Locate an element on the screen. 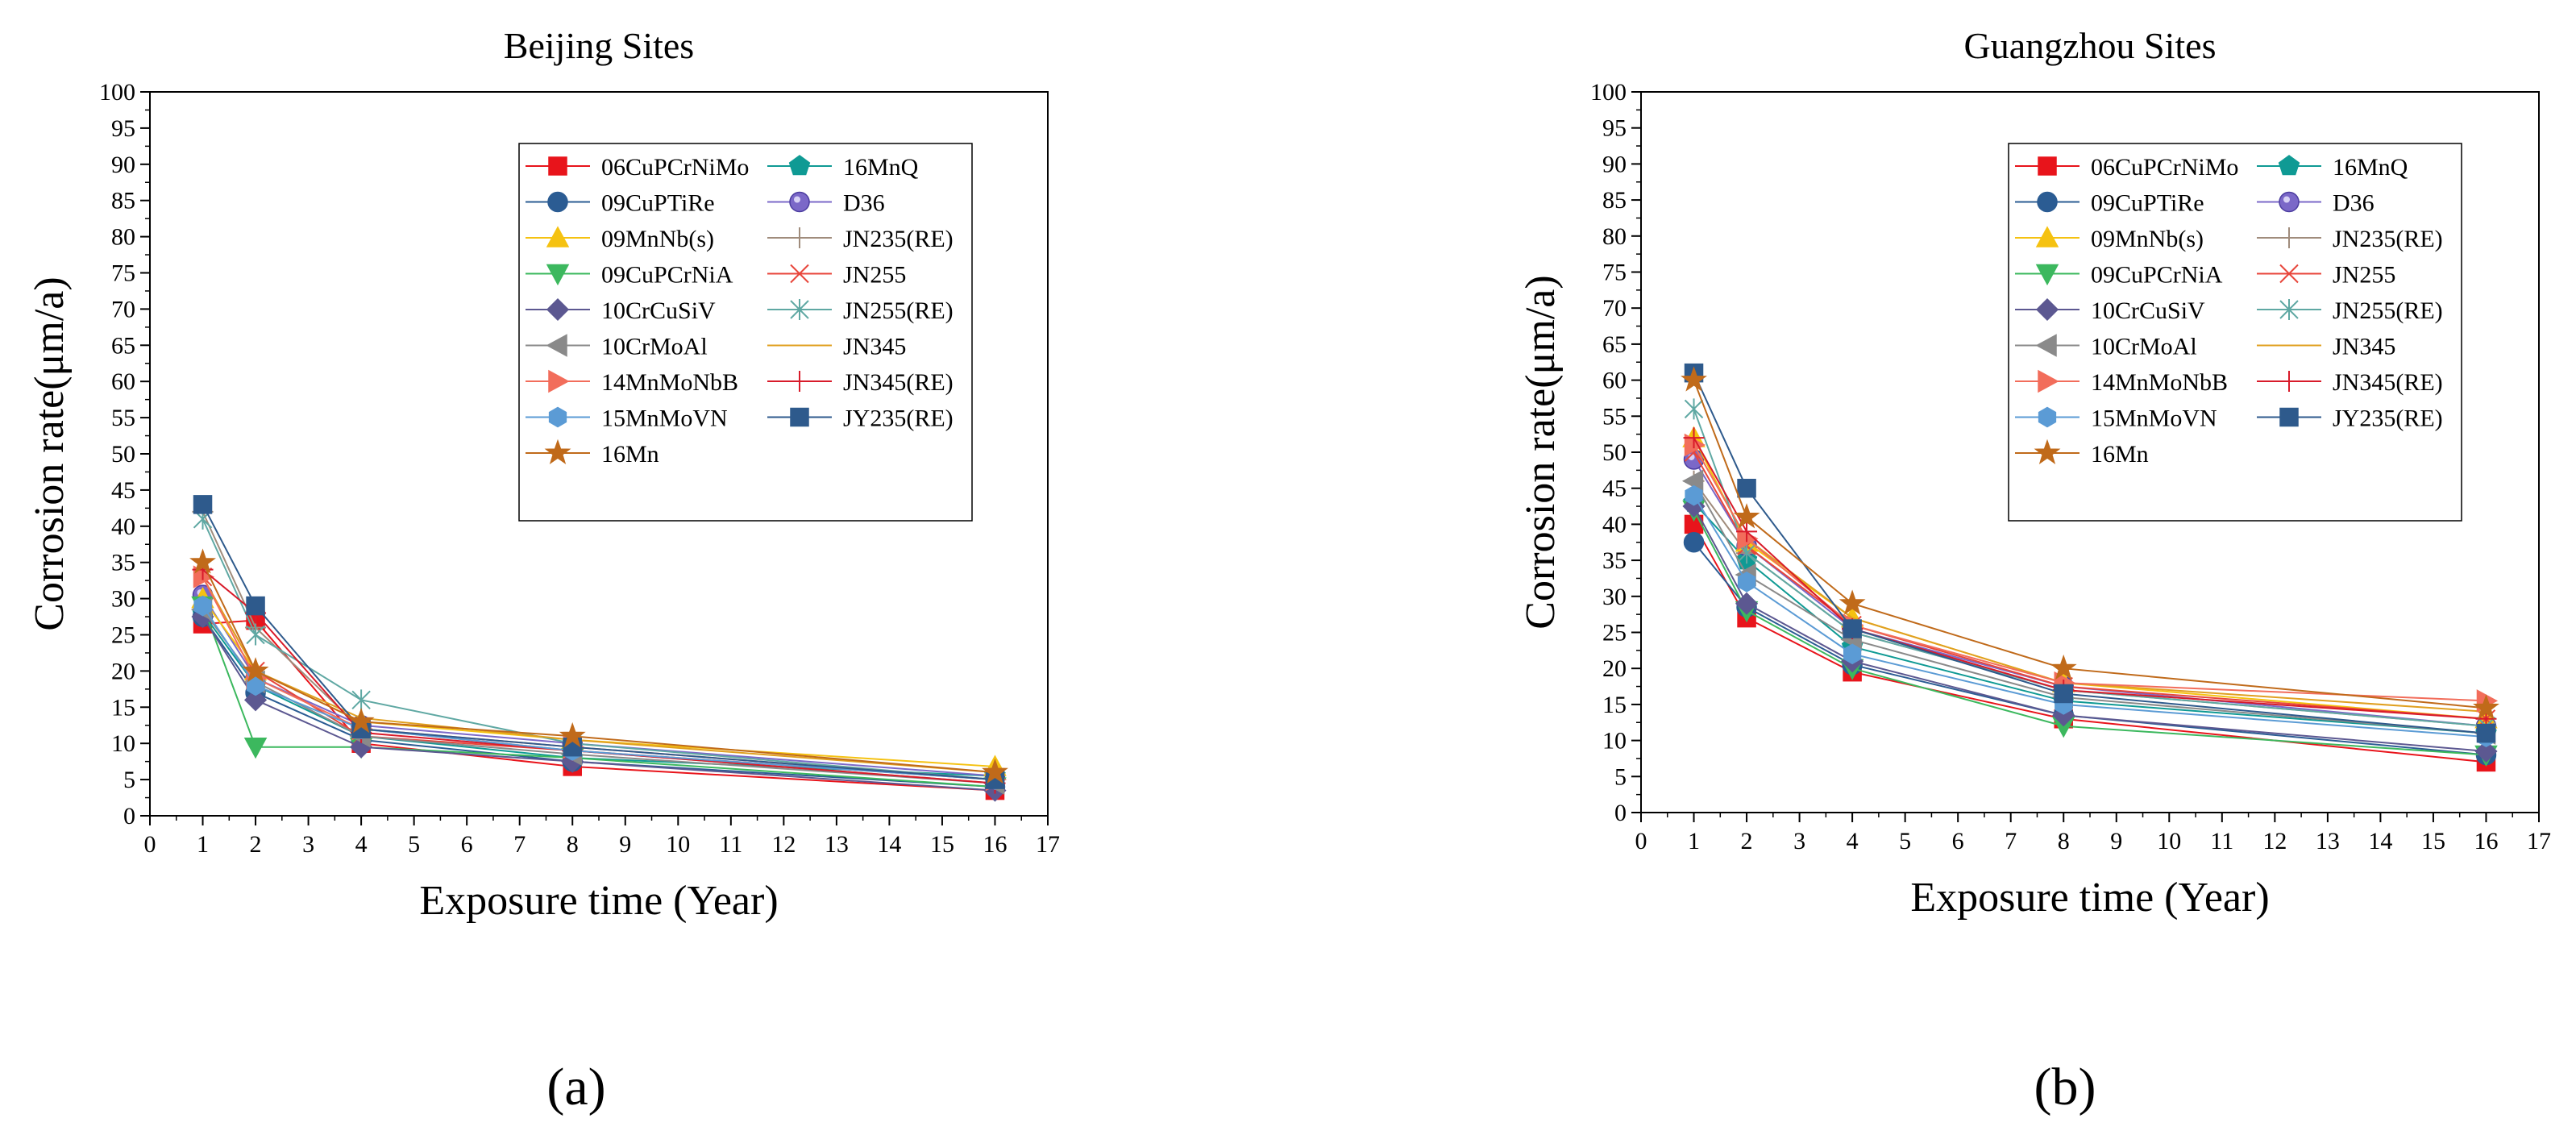 The height and width of the screenshot is (1135, 2576). x-tick-label: 4 is located at coordinates (1853, 841).